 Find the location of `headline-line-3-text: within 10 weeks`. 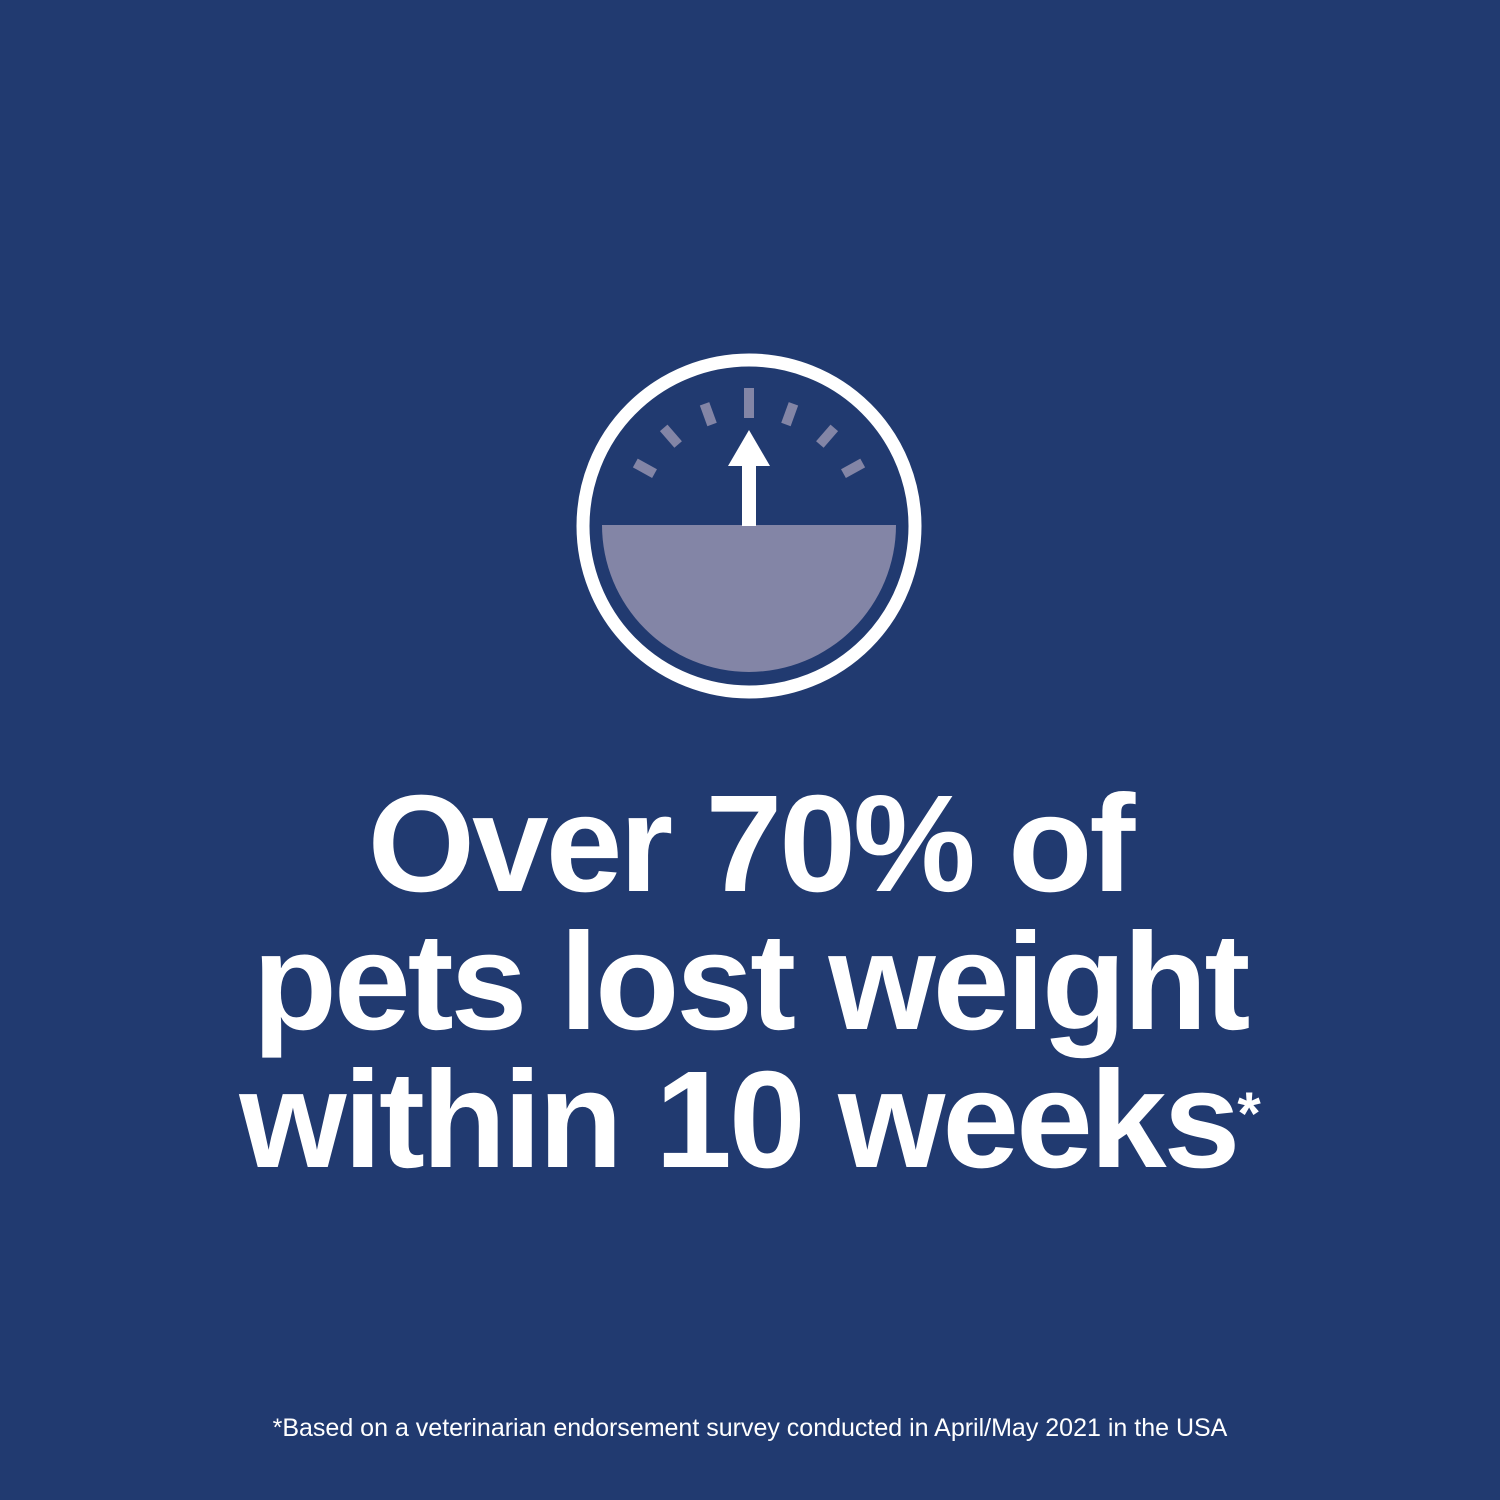

headline-line-3-text: within 10 weeks is located at coordinates (739, 1120).